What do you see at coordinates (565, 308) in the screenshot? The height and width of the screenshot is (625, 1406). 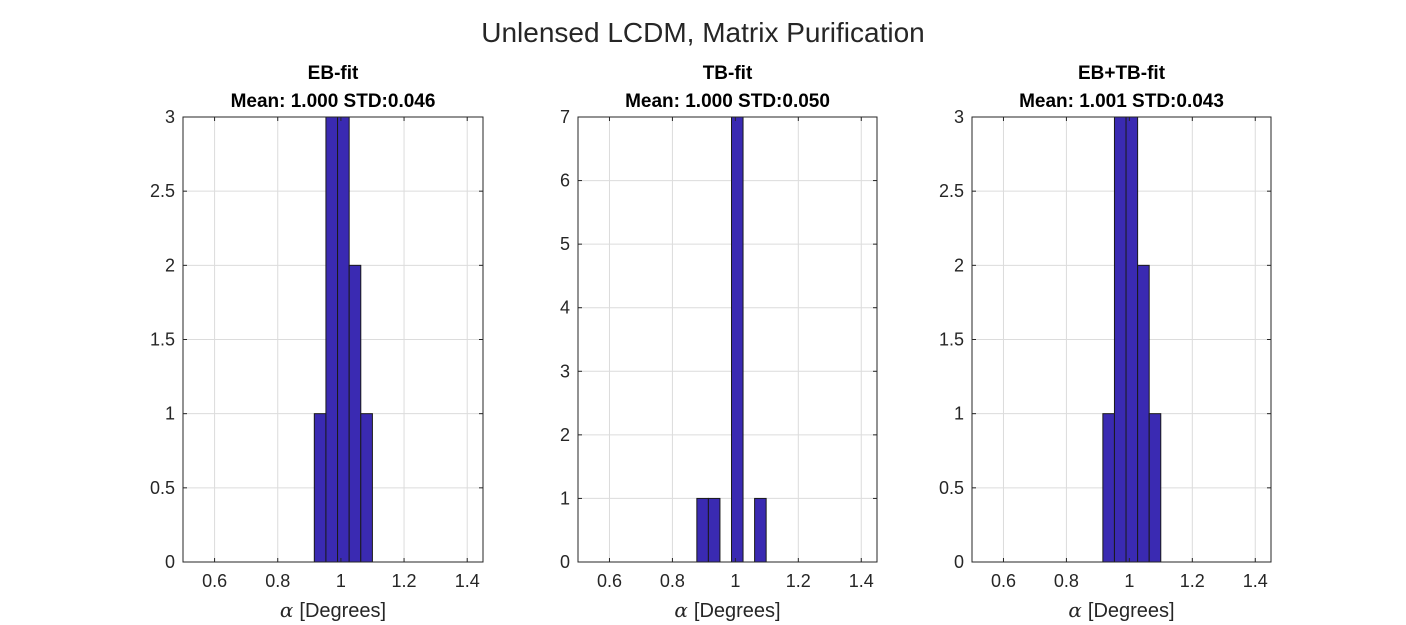 I see `y-tick-label: 4` at bounding box center [565, 308].